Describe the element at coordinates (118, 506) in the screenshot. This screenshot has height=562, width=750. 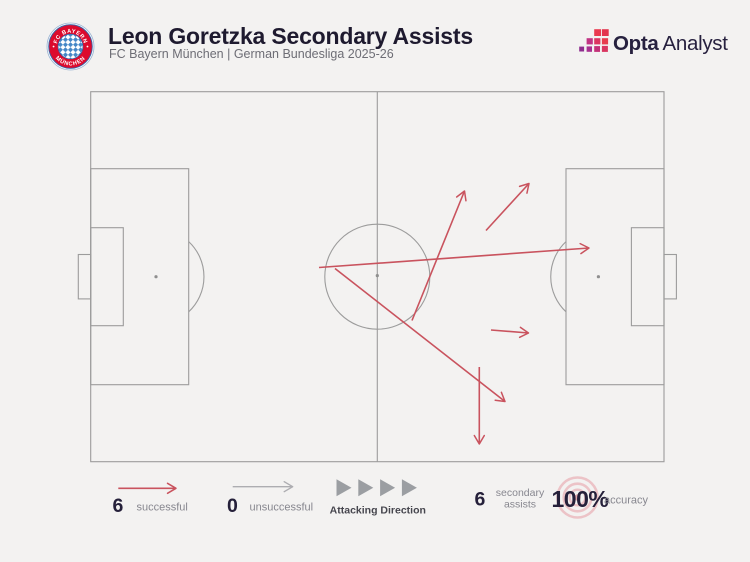
I see `legend-successful-count: 6` at that location.